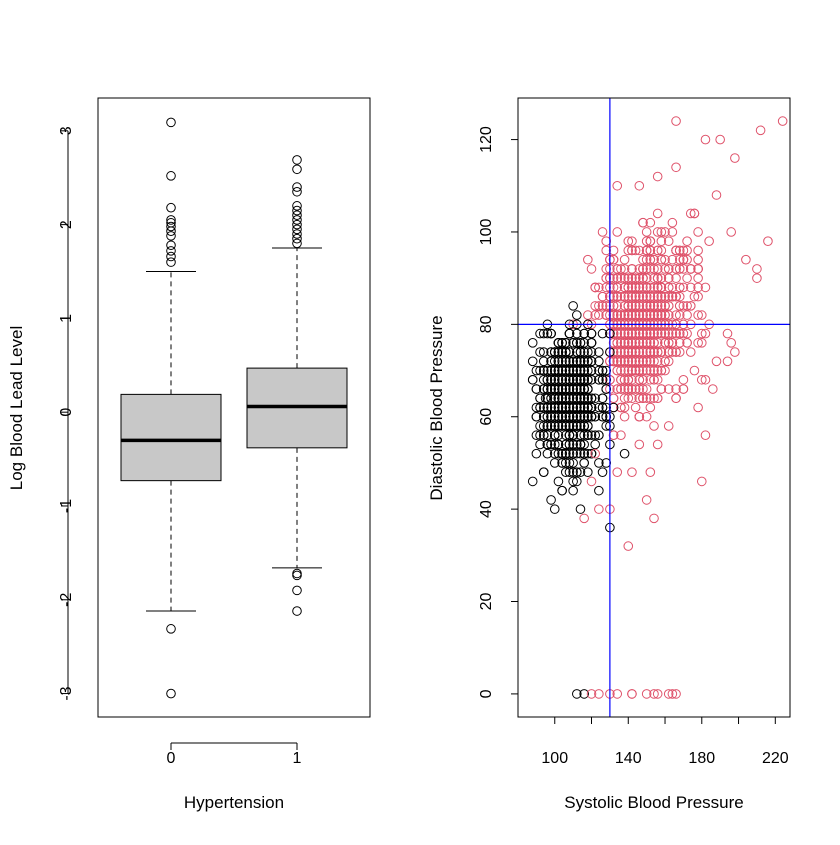 Image resolution: width=840 pixels, height=845 pixels. What do you see at coordinates (665, 741) in the screenshot?
I see `scatter-x-axis: 100 140 180 220` at bounding box center [665, 741].